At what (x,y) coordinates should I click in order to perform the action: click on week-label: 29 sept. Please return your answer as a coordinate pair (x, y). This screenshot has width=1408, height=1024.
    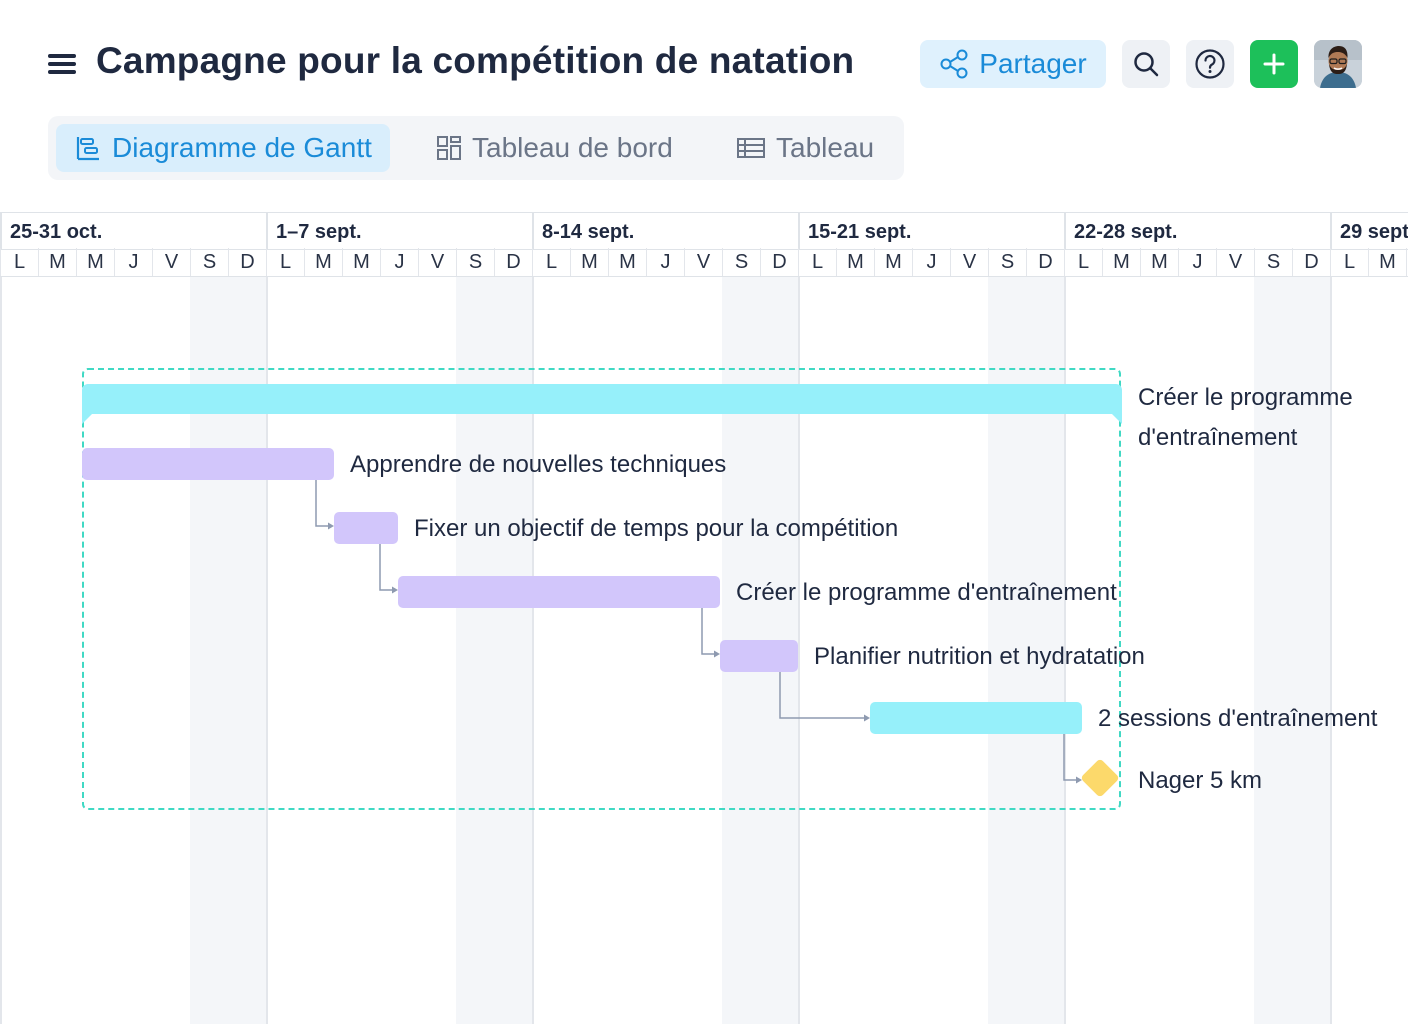
    Looking at the image, I should click on (1369, 231).